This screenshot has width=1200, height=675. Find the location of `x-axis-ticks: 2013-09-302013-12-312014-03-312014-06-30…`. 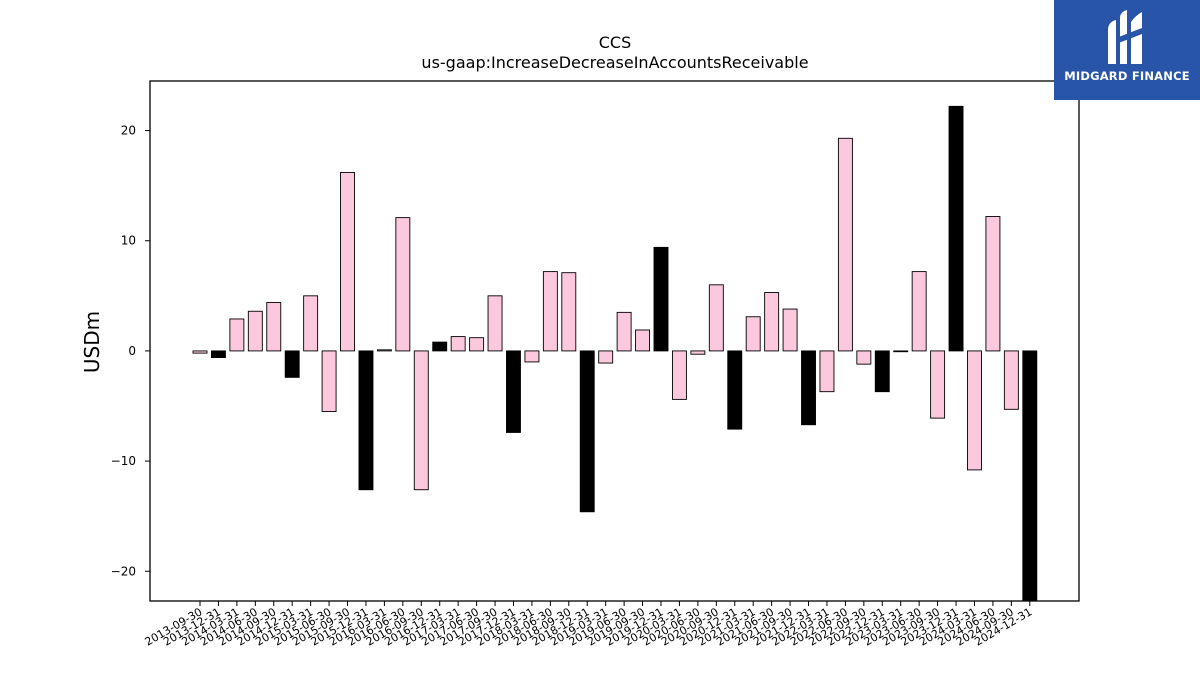

x-axis-ticks: 2013-09-302013-12-312014-03-312014-06-30… is located at coordinates (588, 625).